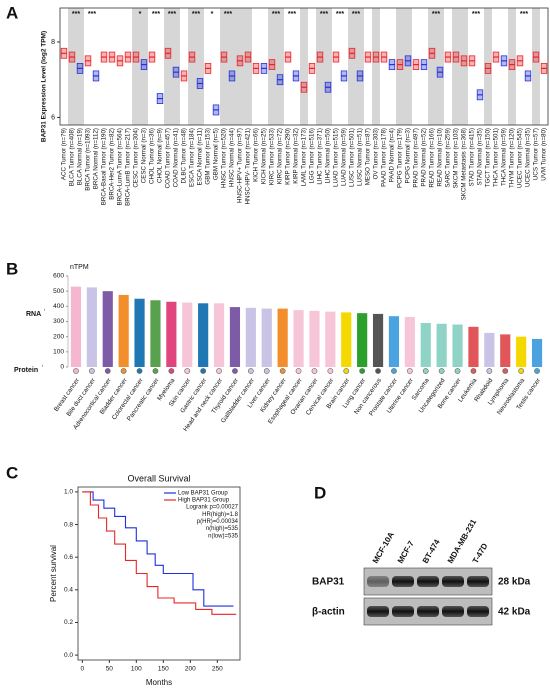 The height and width of the screenshot is (690, 550). Describe the element at coordinates (456, 158) in the screenshot. I see `x-tick-label: SKCM Tumor (n=103)` at that location.